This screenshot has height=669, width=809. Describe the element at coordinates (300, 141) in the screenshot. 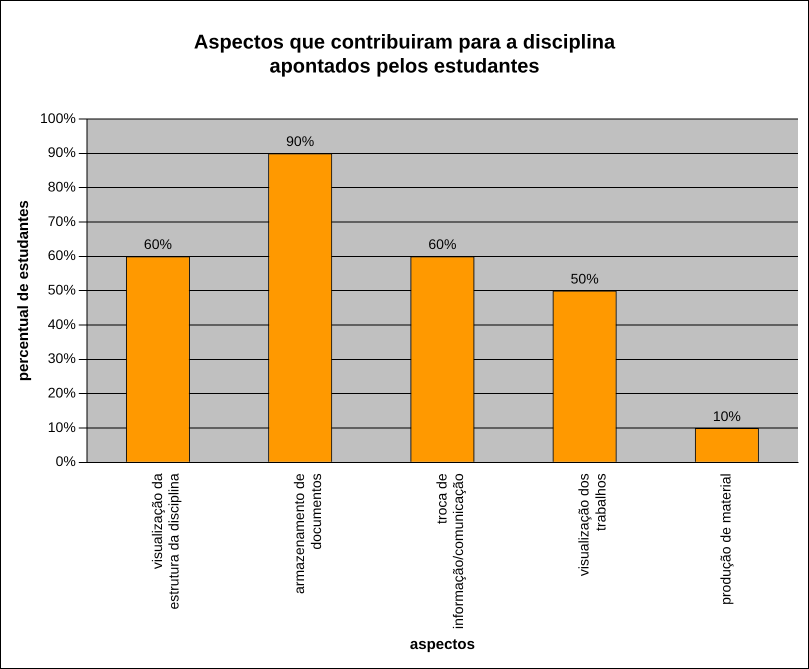

I see `data-label: 90%` at that location.